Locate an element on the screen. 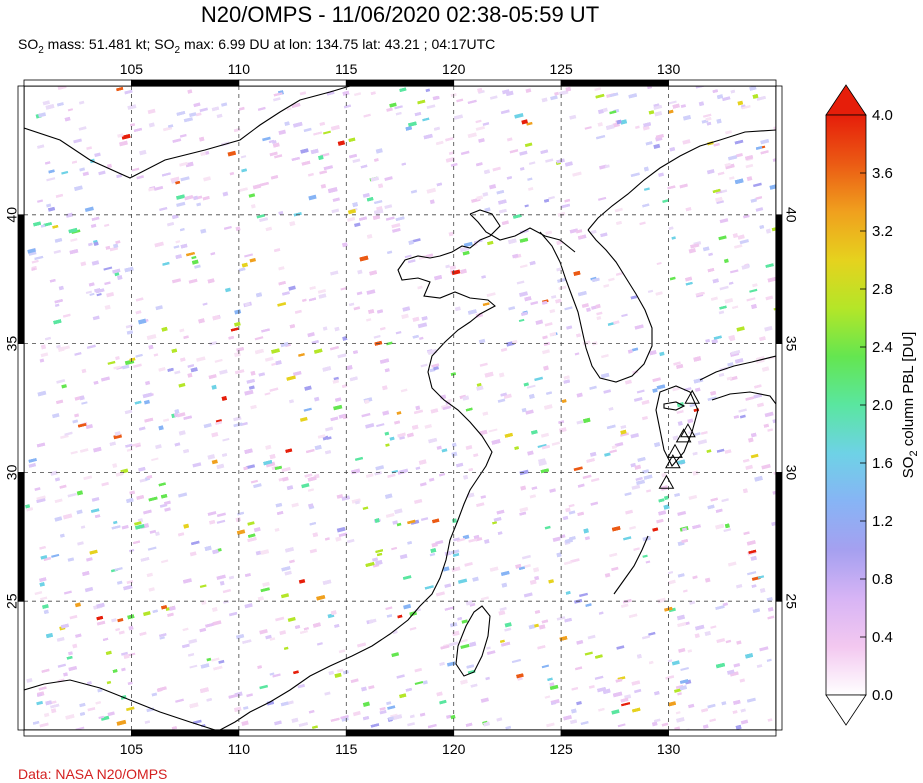 The image size is (923, 783). axis-bar-right is located at coordinates (779, 536).